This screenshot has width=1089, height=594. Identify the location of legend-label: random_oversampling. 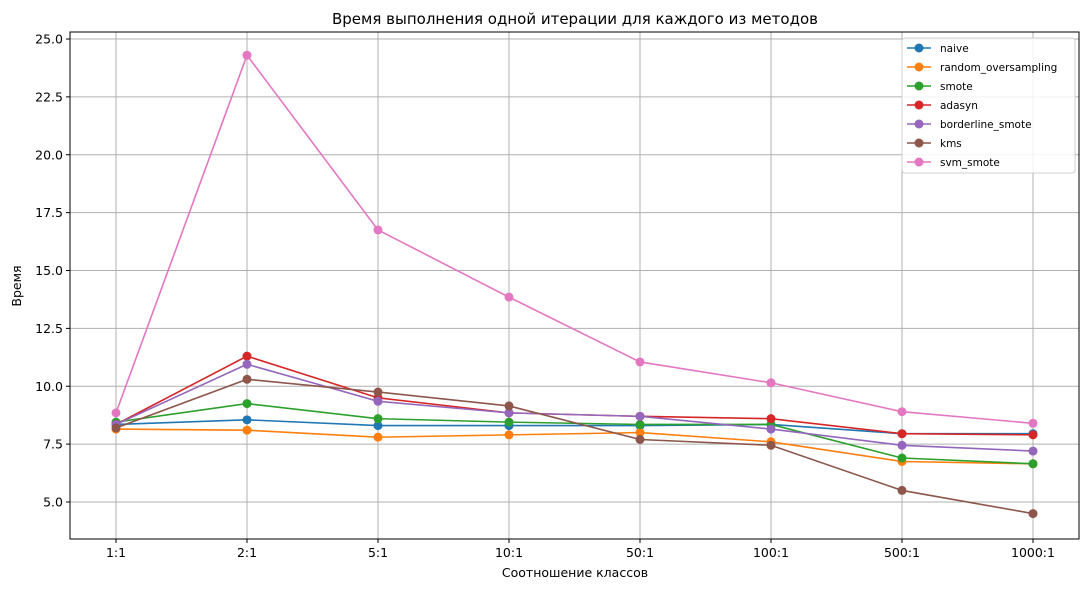
(998, 68).